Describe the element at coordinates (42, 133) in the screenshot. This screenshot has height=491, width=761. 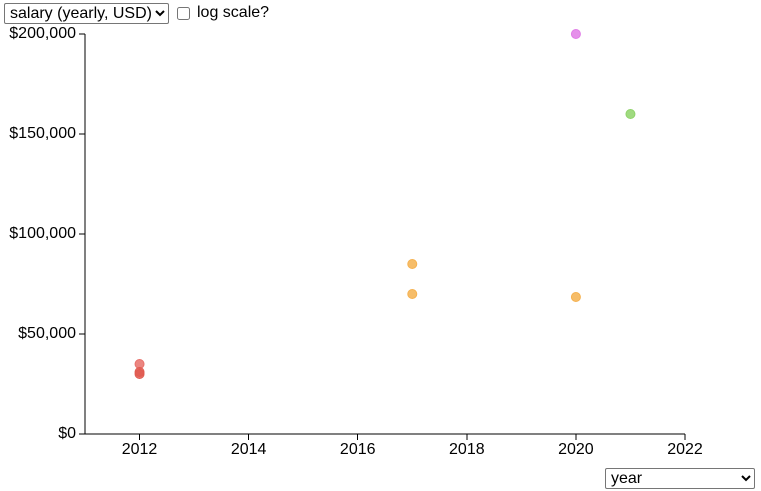
I see `y-tick-label: $150,000` at that location.